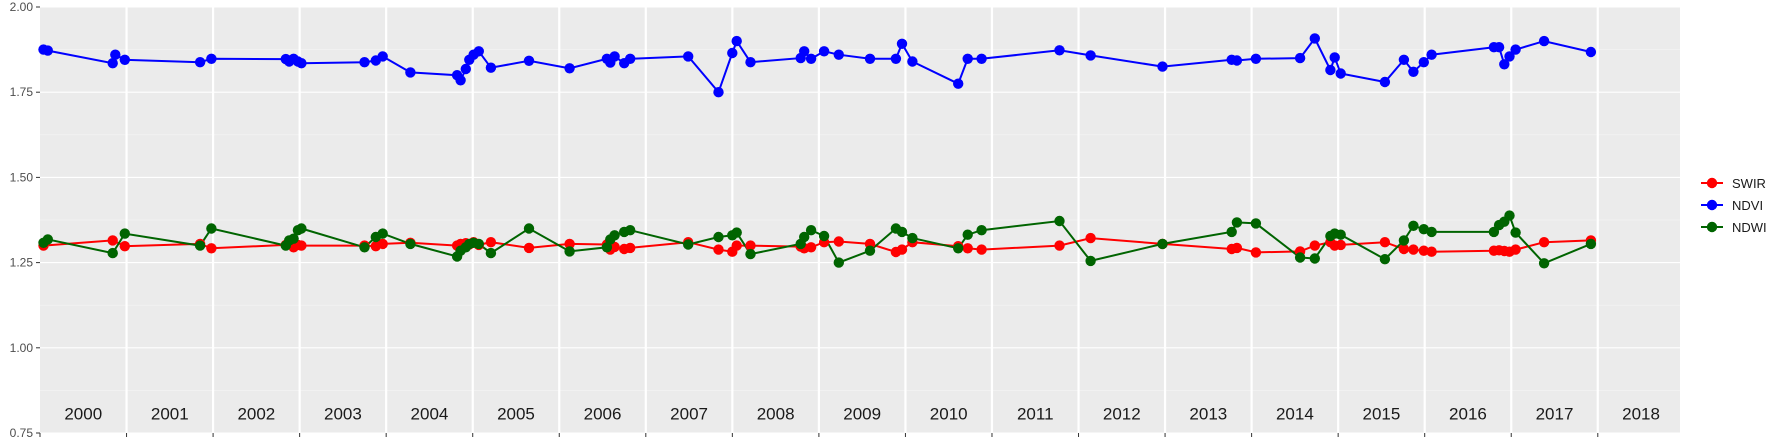 The image size is (1773, 447). What do you see at coordinates (1749, 183) in the screenshot?
I see `legend-label: SWIR` at bounding box center [1749, 183].